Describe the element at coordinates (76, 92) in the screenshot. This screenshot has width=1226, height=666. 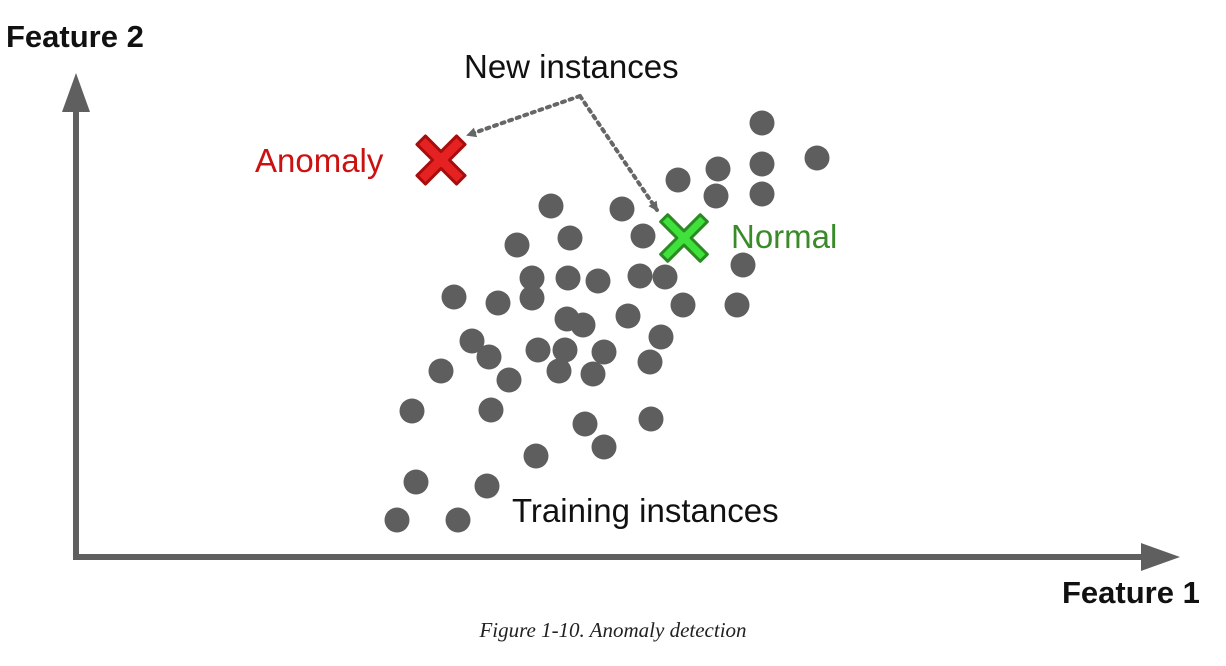
I see `y-axis-arrowhead` at that location.